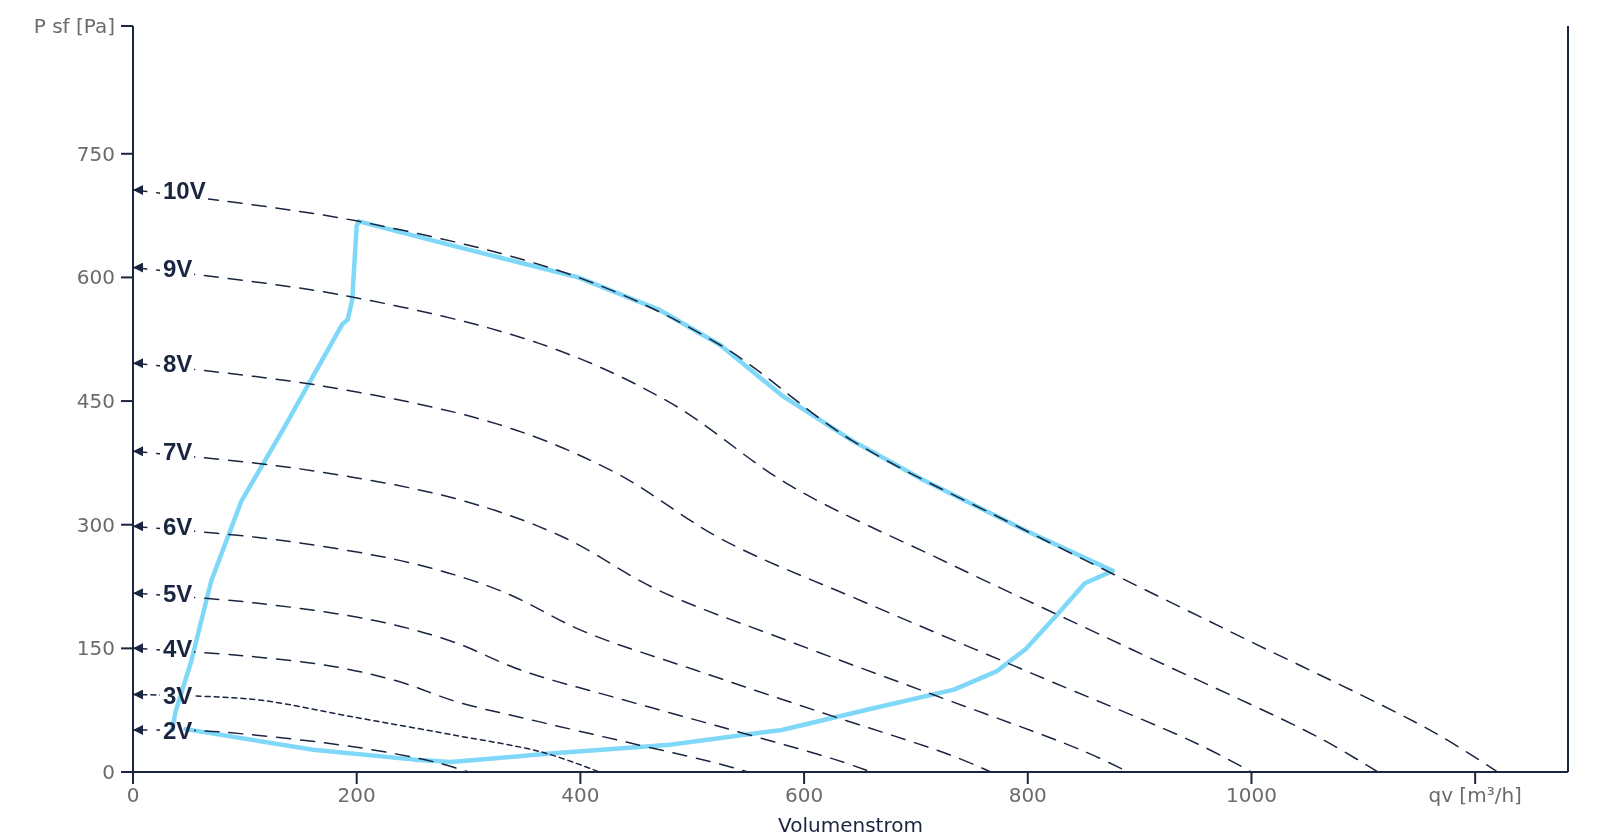 This screenshot has width=1602, height=838. Describe the element at coordinates (1027, 795) in the screenshot. I see `x-tick-label: 800` at that location.